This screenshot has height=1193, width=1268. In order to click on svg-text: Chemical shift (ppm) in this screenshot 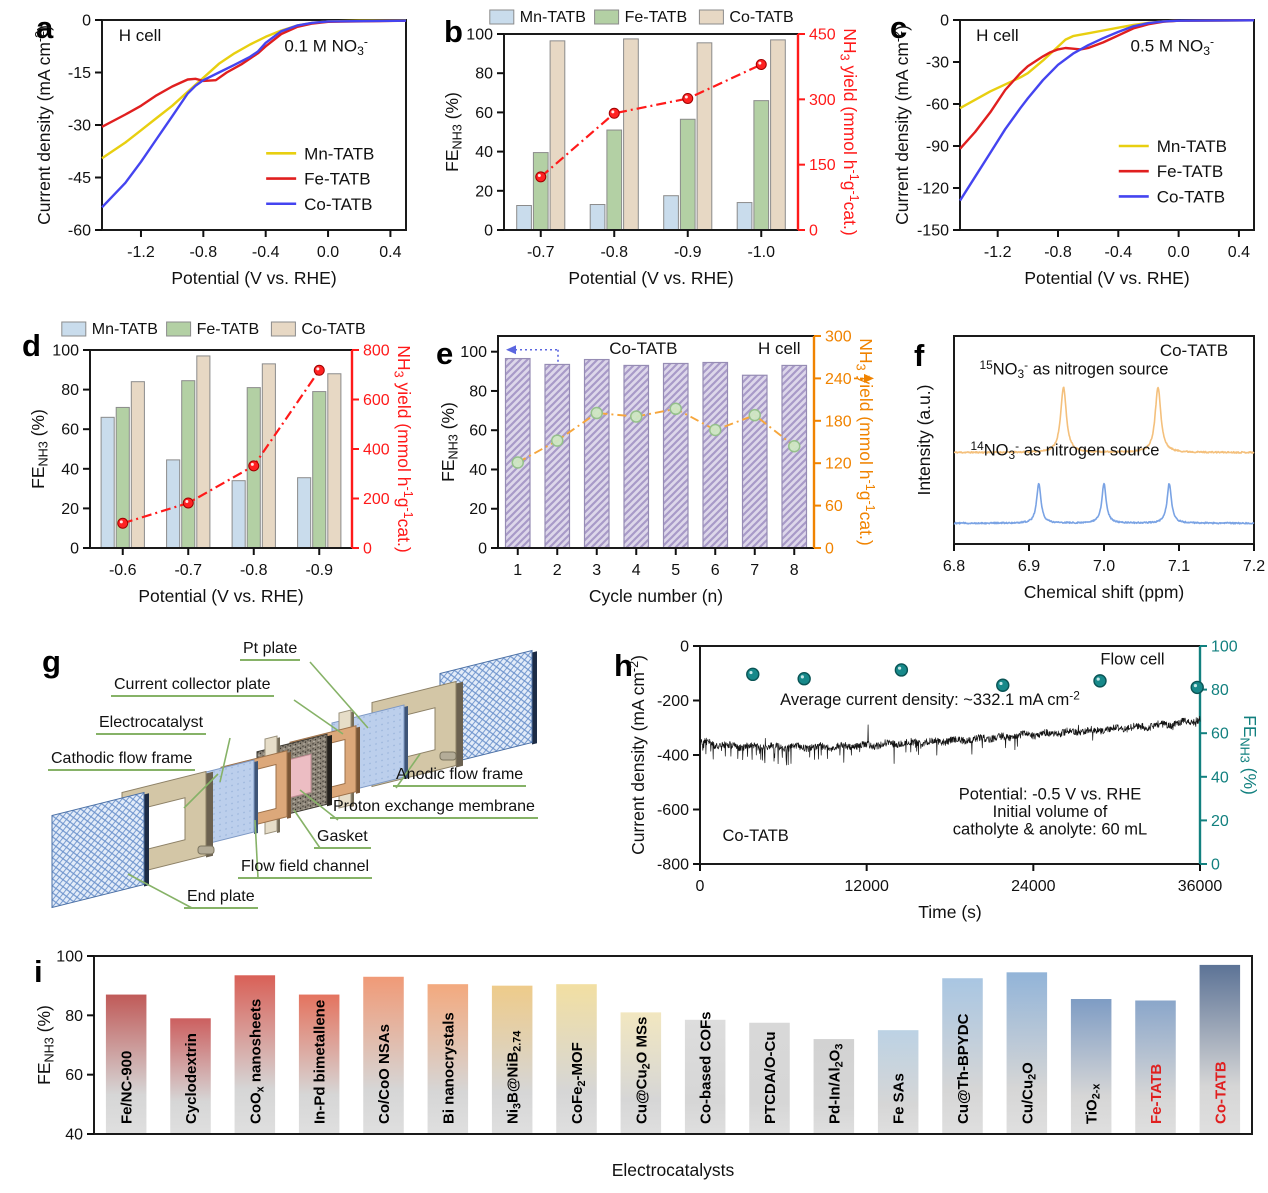, I will do `click(1104, 592)`.